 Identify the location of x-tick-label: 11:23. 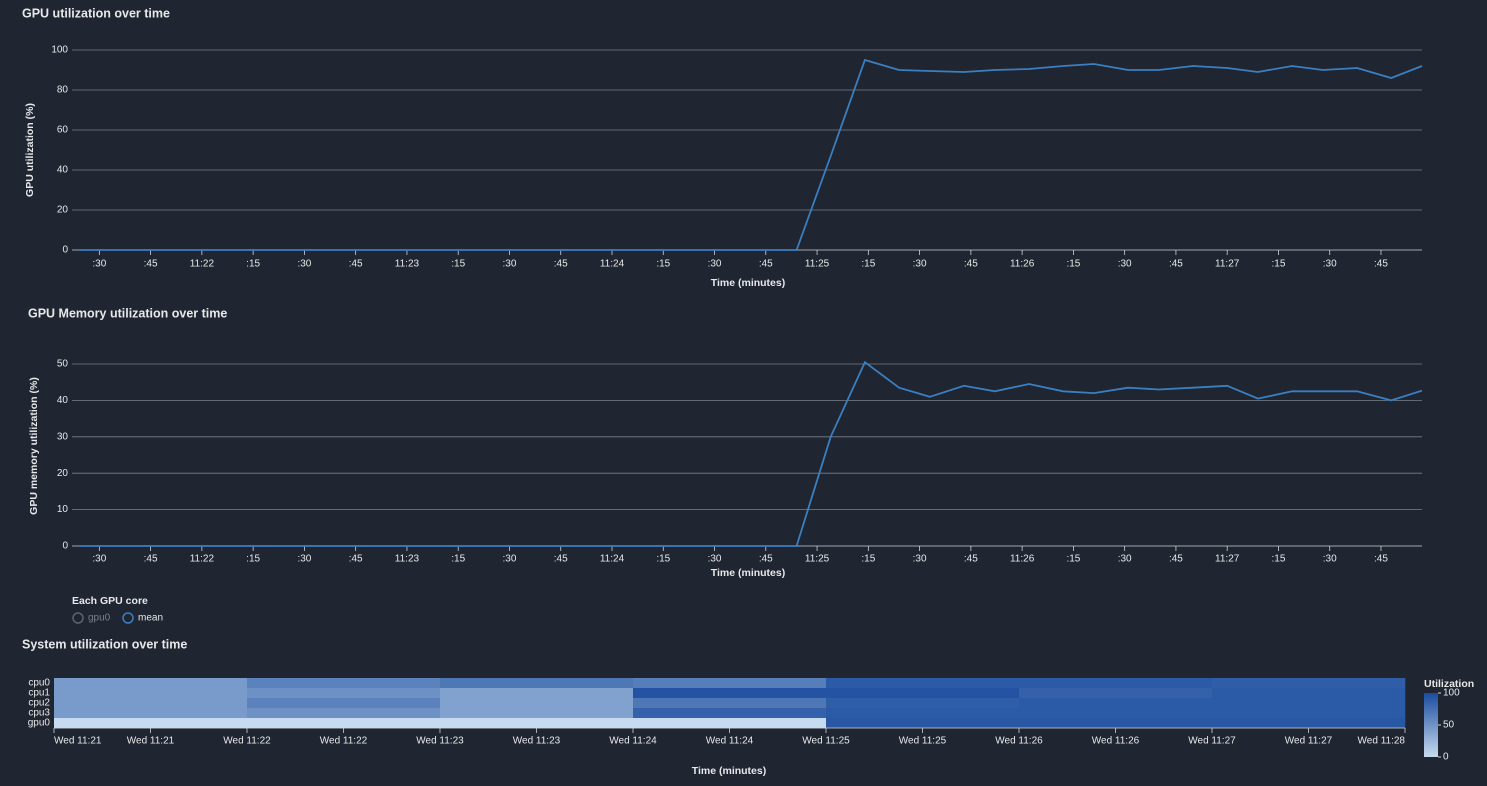
(407, 264).